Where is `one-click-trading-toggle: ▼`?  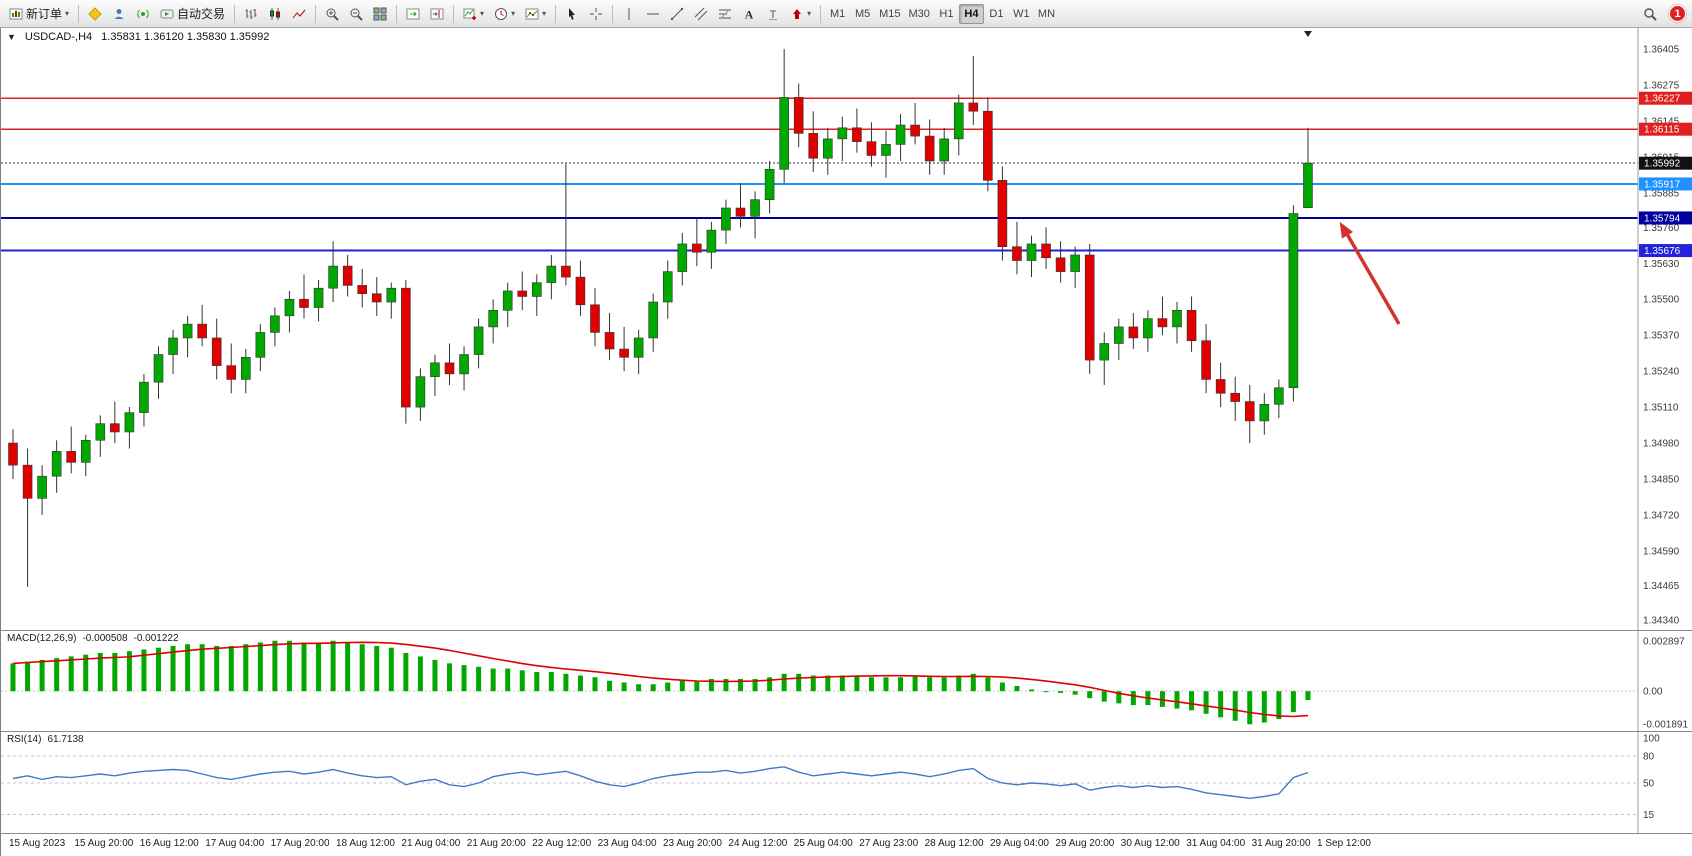 one-click-trading-toggle: ▼ is located at coordinates (11, 37).